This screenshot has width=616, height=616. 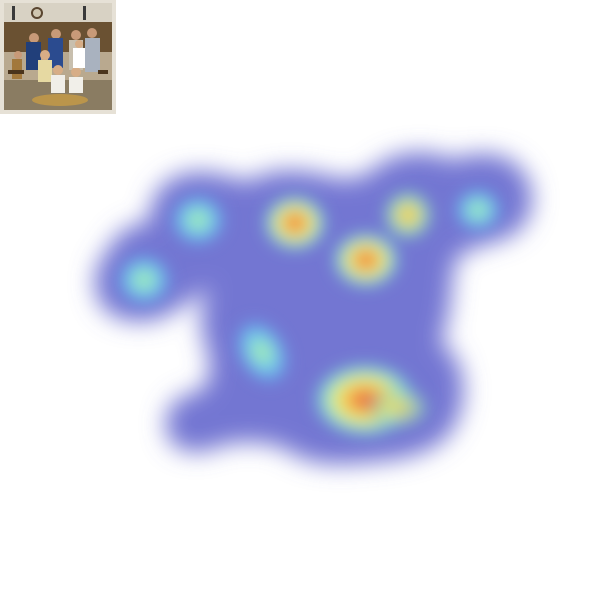 I want to click on hotspot-upper-center, so click(x=295, y=223).